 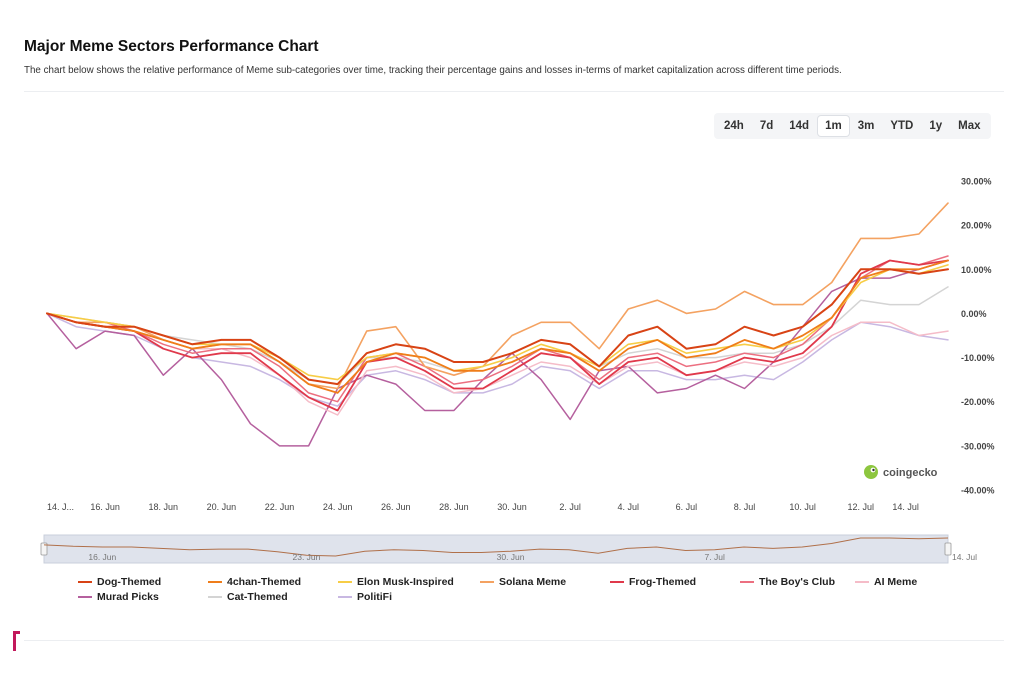 I want to click on range-button-max: Max, so click(x=969, y=126).